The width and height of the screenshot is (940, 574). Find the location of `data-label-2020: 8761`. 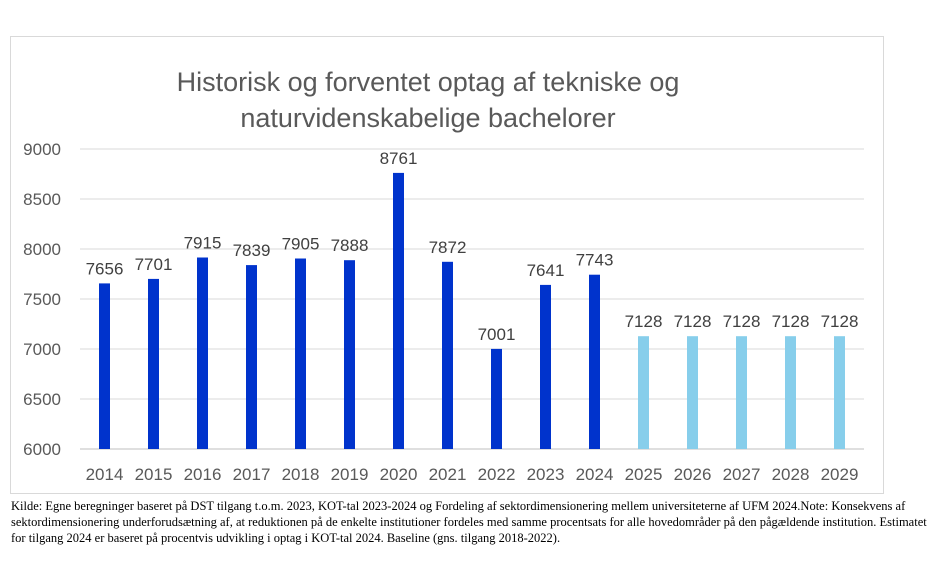

data-label-2020: 8761 is located at coordinates (399, 158).